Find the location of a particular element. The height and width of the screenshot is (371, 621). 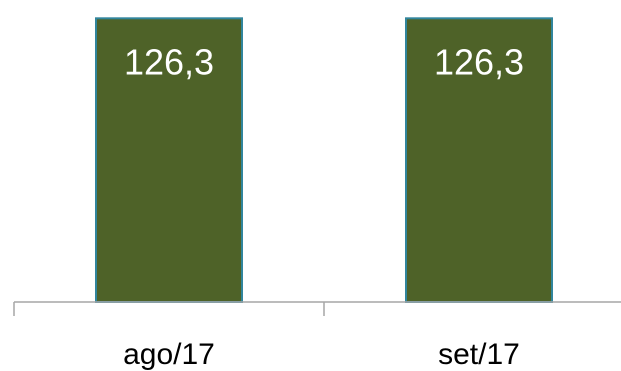

data-label-1: 126,3 is located at coordinates (169, 61).